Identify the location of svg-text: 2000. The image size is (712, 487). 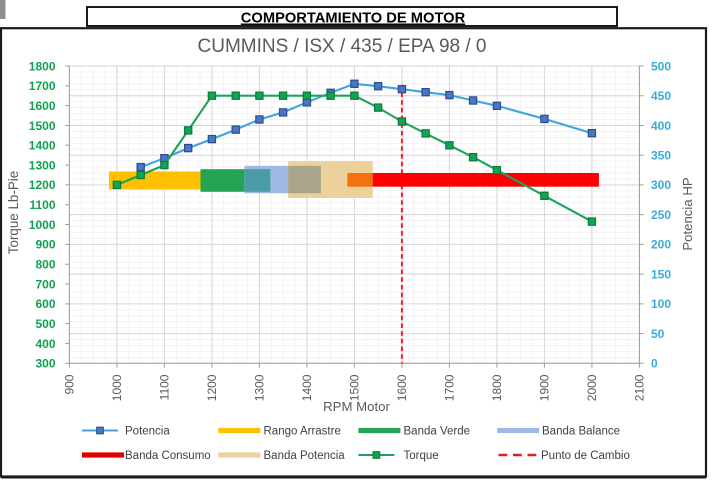
(592, 387).